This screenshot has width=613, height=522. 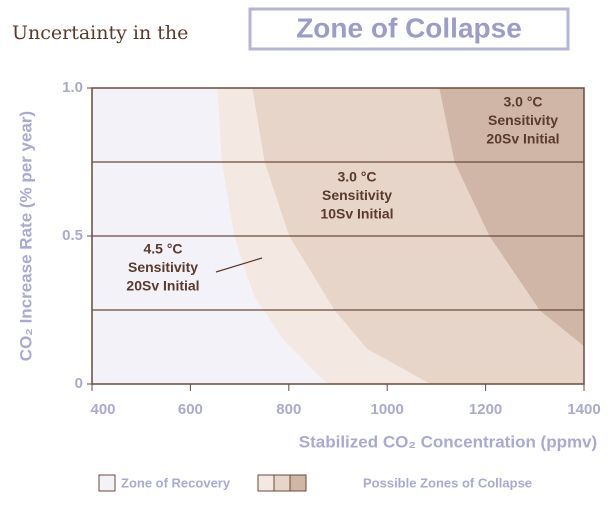 I want to click on x-axis-label: Stabilized CO₂ Concentration (ppmv), so click(x=448, y=441).